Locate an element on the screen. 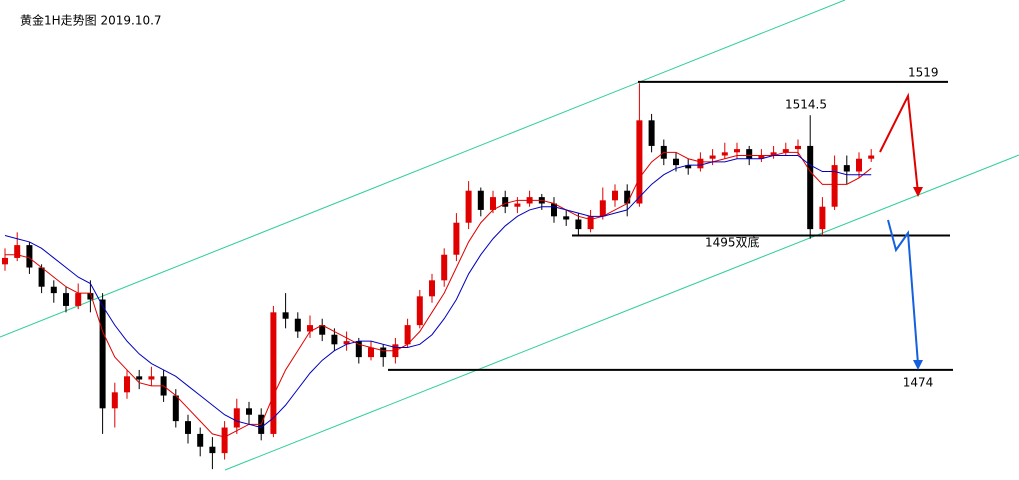 The width and height of the screenshot is (1019, 480). level-label: 1519 is located at coordinates (923, 73).